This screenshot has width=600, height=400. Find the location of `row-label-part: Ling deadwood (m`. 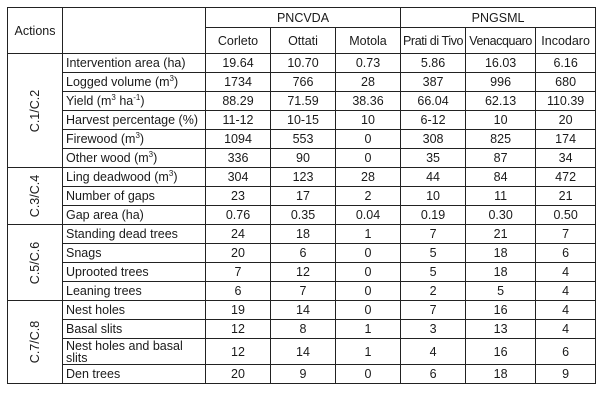

row-label-part: Ling deadwood (m is located at coordinates (117, 177).